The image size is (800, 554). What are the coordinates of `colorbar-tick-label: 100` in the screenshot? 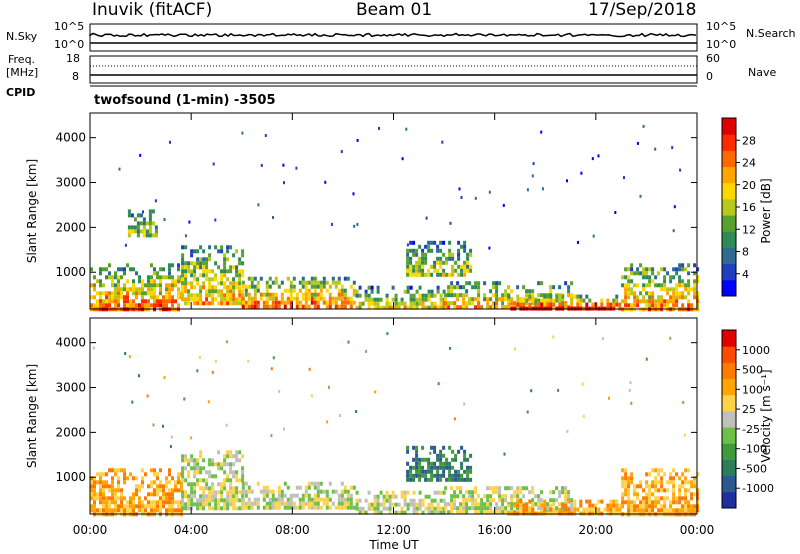 It's located at (752, 389).